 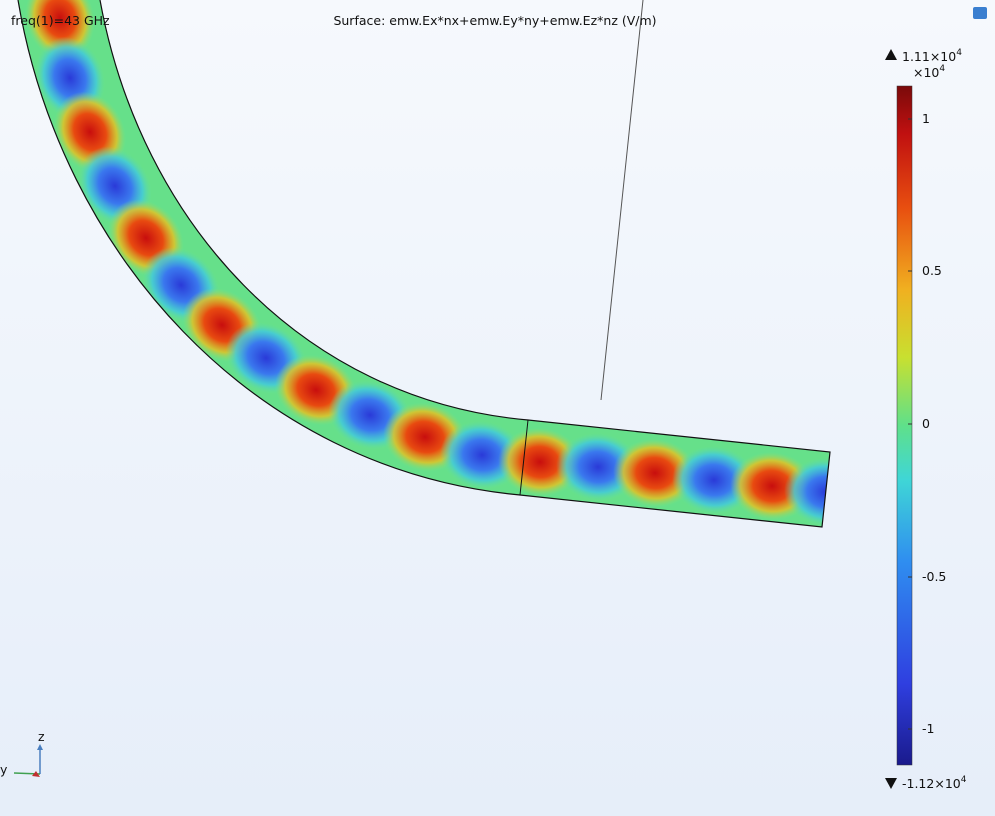 I want to click on axis-y-label: y, so click(x=4, y=769).